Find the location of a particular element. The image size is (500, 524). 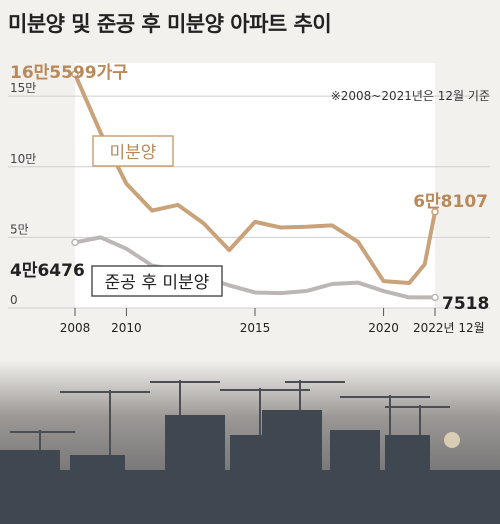

chart-note: ※2008~2021년은 12월 기준 is located at coordinates (410, 96).